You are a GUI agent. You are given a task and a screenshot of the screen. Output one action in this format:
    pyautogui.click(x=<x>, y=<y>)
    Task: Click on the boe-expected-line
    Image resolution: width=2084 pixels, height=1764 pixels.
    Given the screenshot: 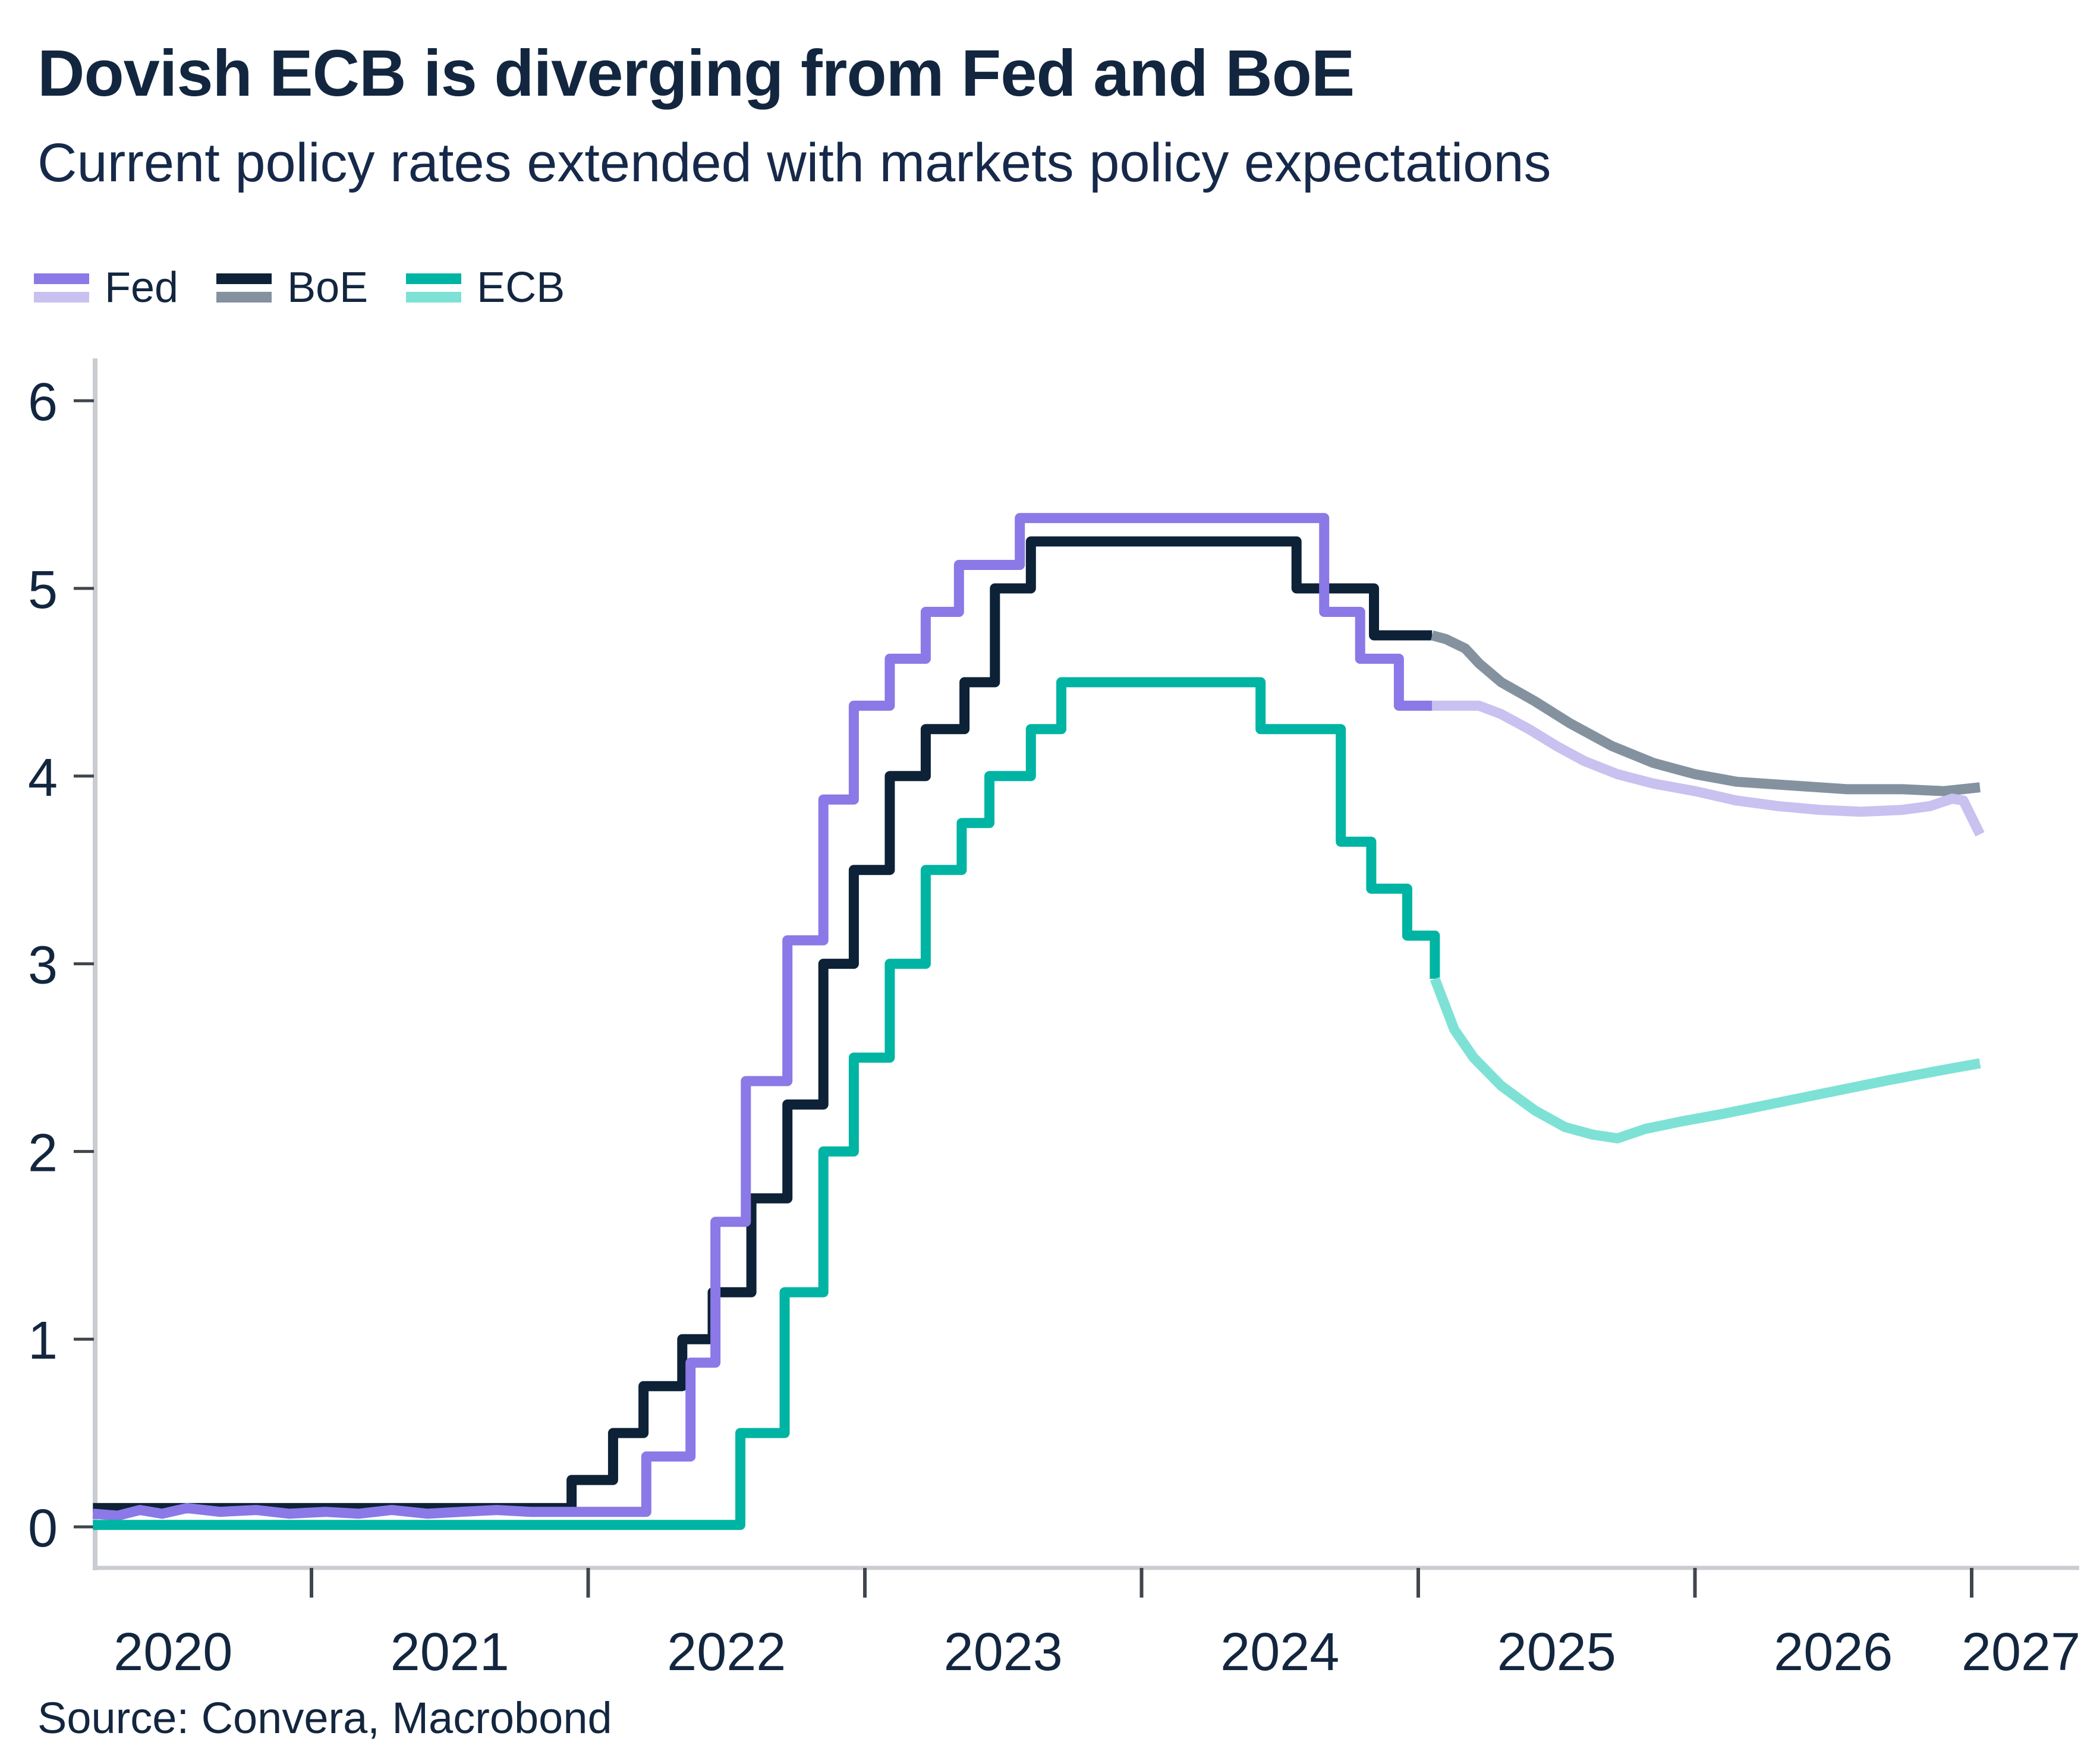 What is the action you would take?
    pyautogui.click(x=1706, y=713)
    